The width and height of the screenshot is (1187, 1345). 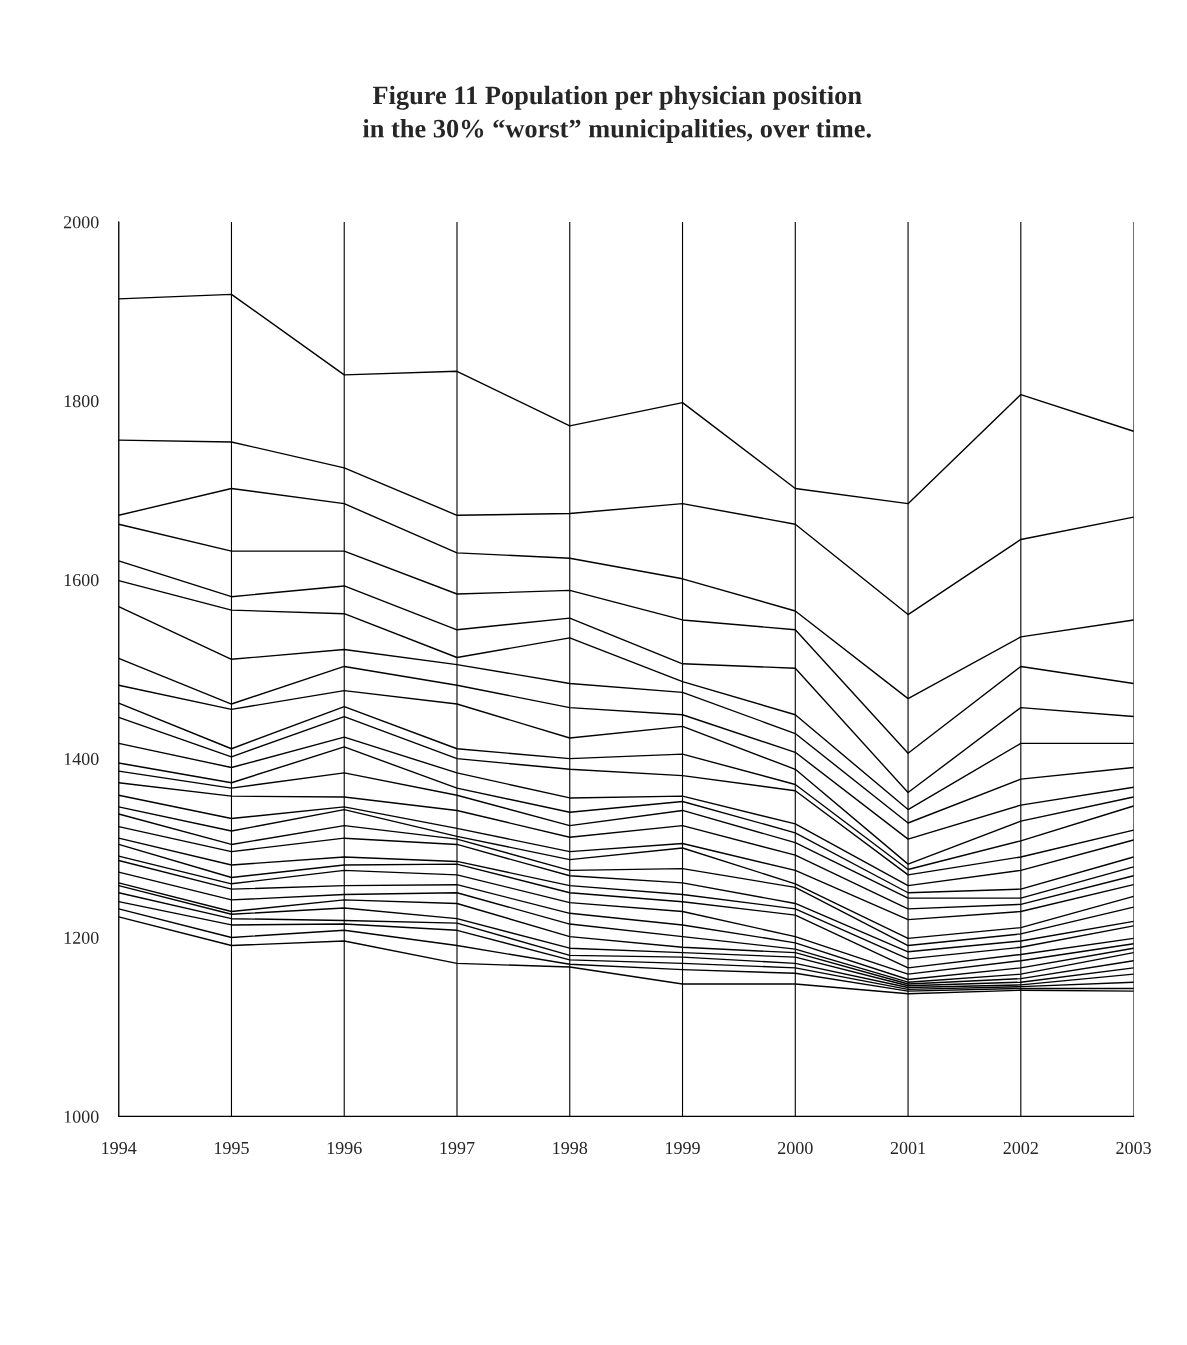 I want to click on y-tick-label: 2000, so click(x=81, y=222).